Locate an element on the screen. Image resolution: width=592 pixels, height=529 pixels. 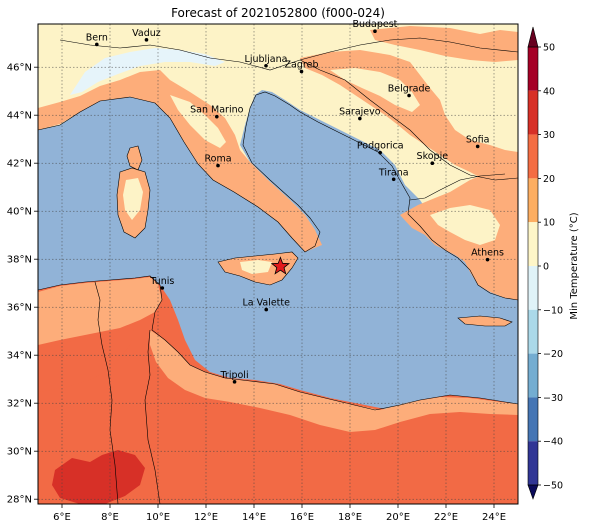
city-label: Bern is located at coordinates (97, 37).